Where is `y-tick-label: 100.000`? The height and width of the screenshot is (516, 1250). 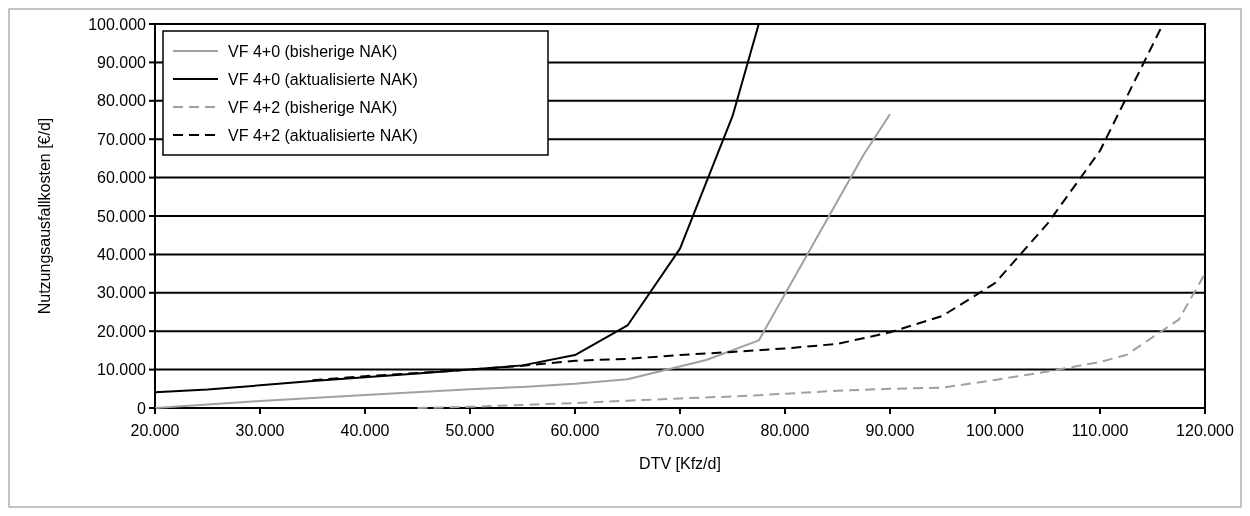
y-tick-label: 100.000 is located at coordinates (117, 24).